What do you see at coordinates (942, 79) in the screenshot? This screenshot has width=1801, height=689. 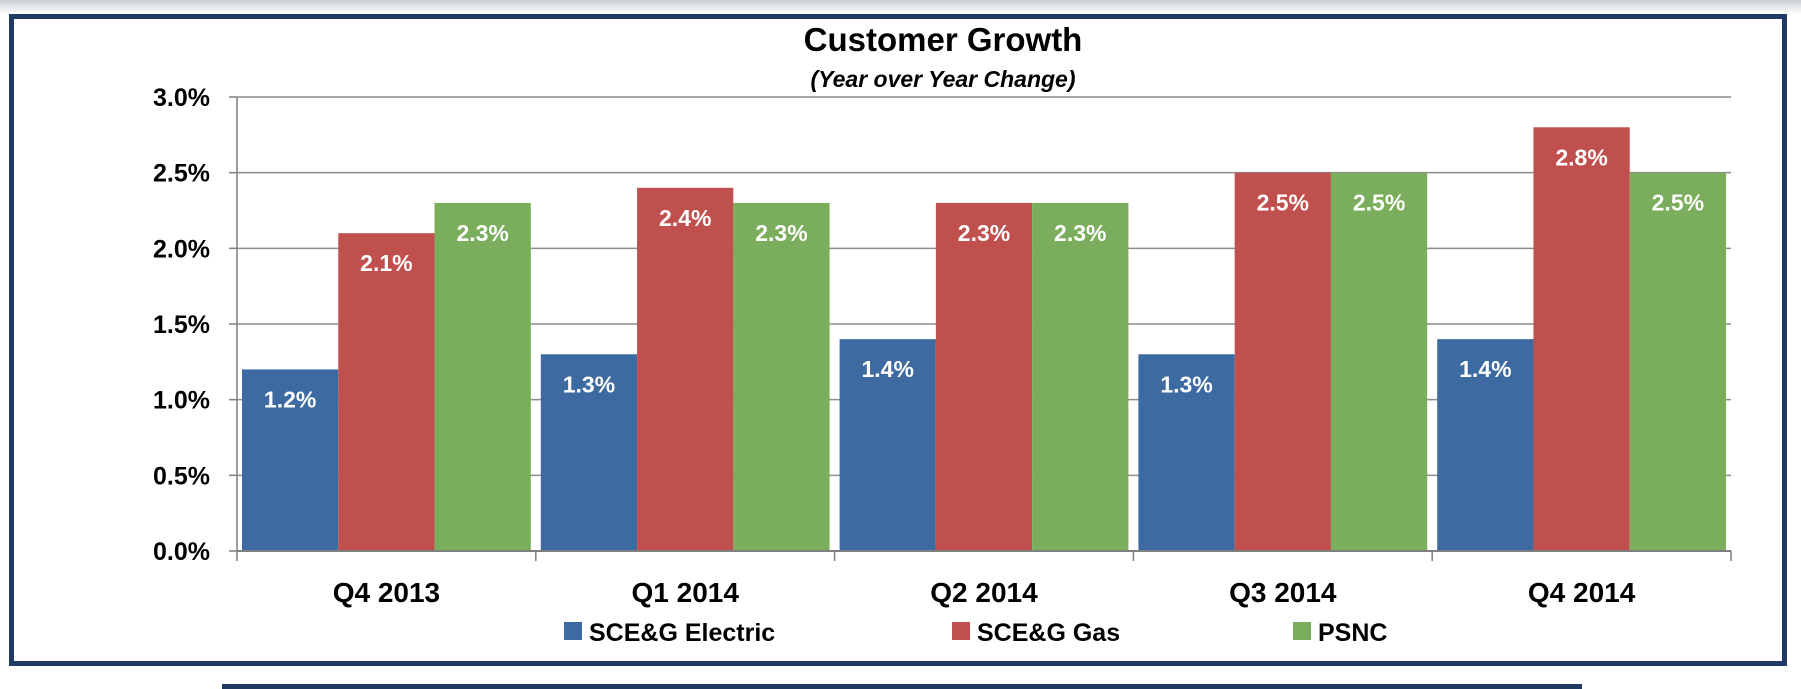 I see `chart-subtitle: (Year over Year Change)` at bounding box center [942, 79].